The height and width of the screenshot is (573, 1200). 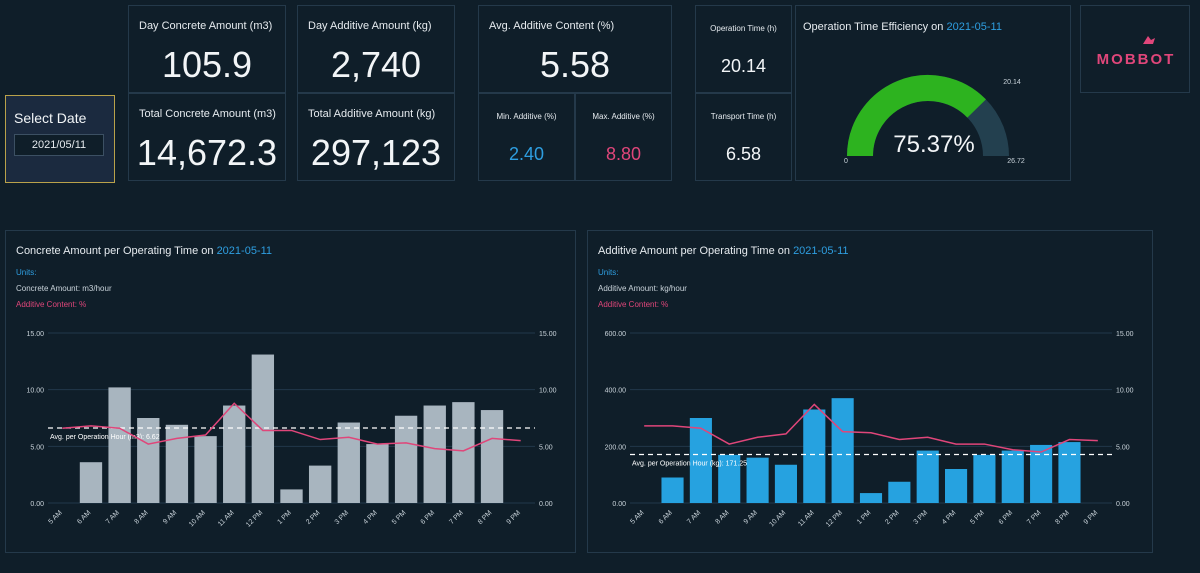 What do you see at coordinates (376, 64) in the screenshot?
I see `day-additive-value: 2,740` at bounding box center [376, 64].